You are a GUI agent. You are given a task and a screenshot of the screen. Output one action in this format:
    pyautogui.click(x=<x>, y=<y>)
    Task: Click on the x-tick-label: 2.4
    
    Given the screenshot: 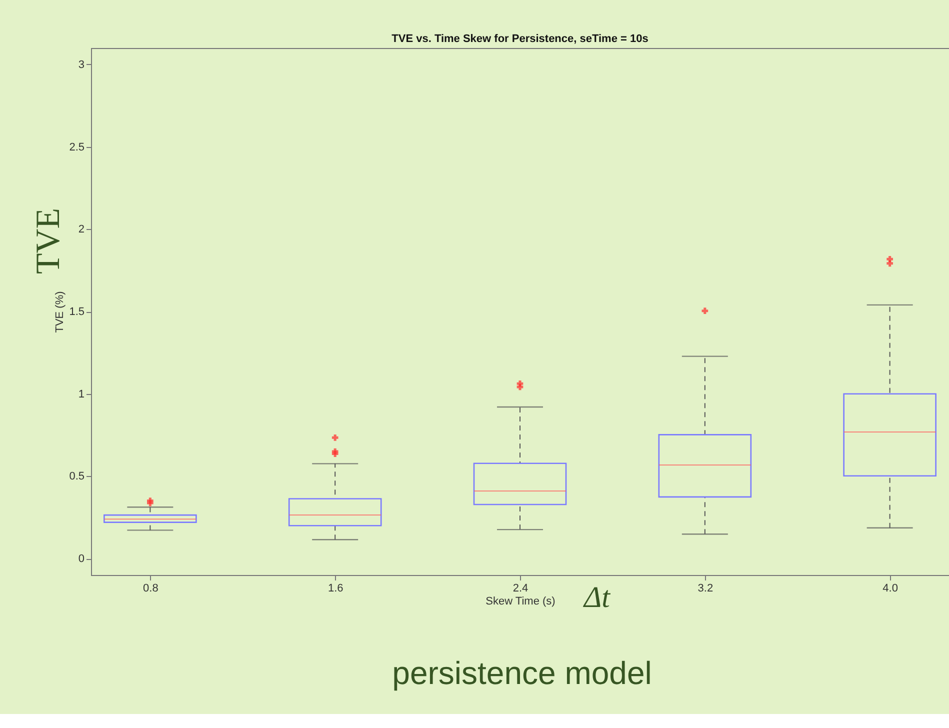 What is the action you would take?
    pyautogui.click(x=520, y=588)
    